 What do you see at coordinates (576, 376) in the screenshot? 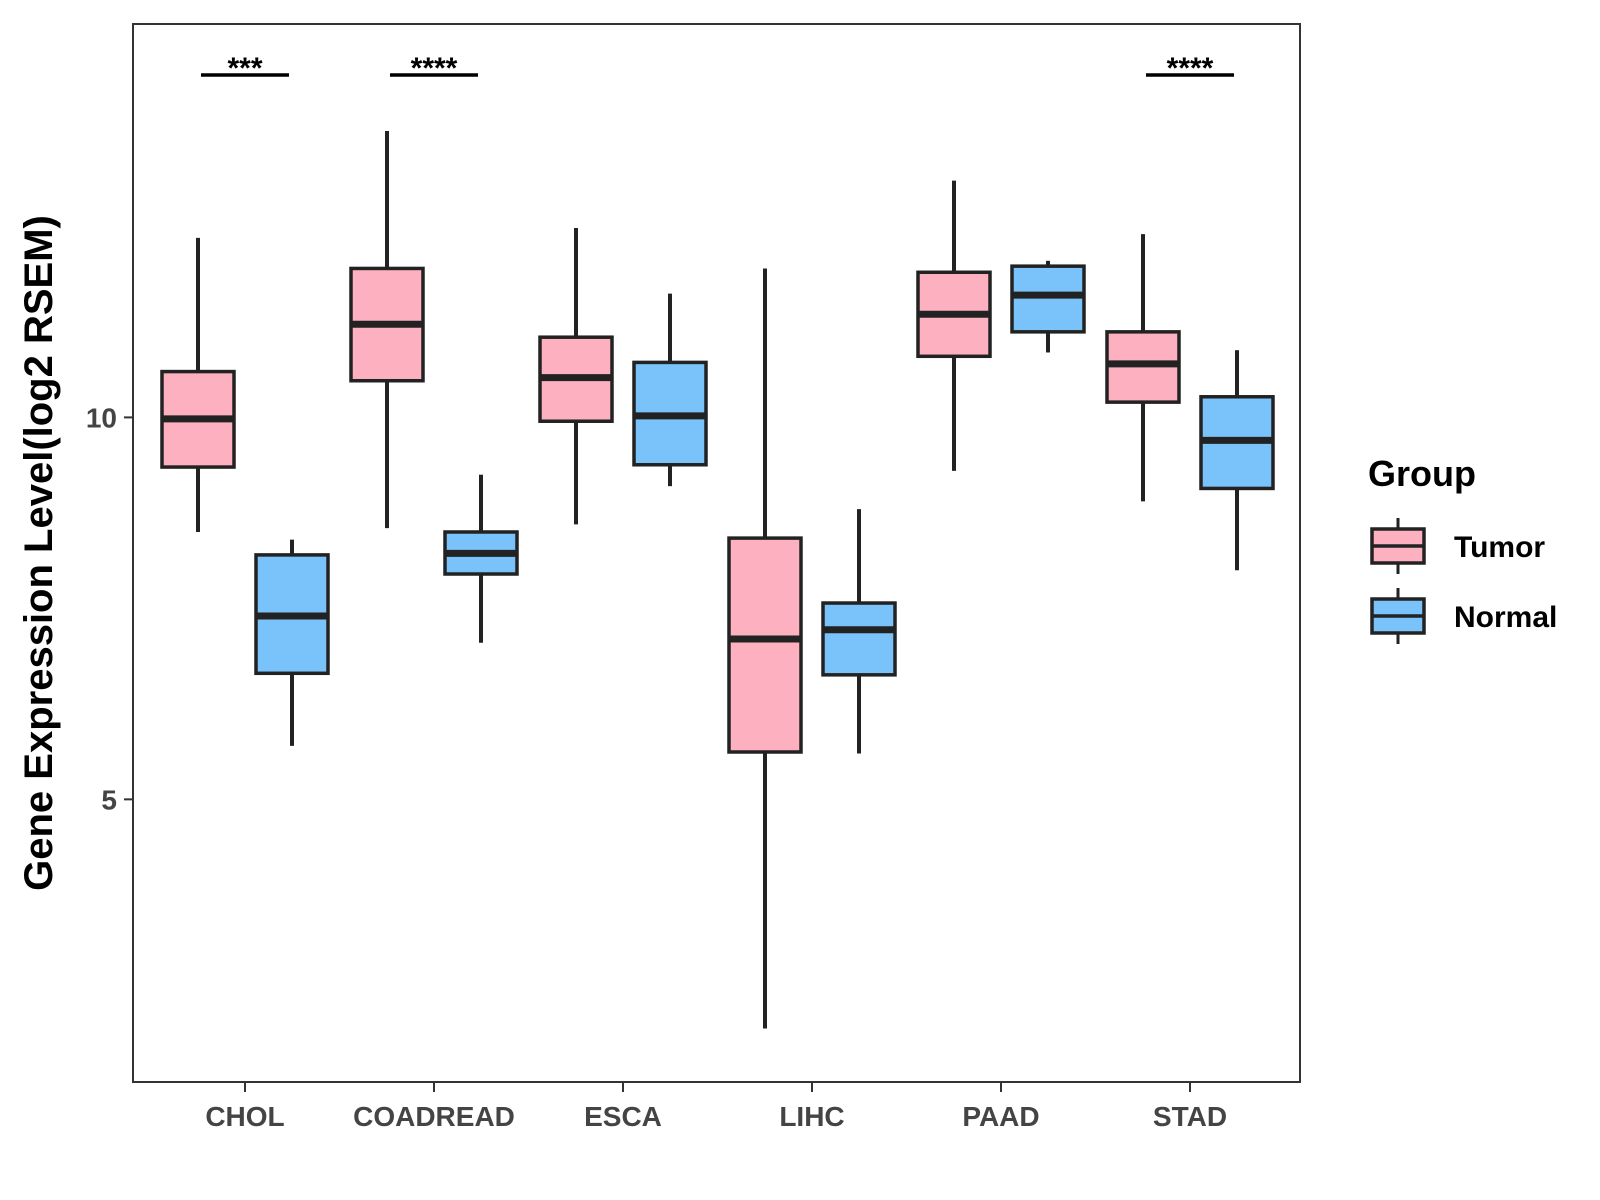
I see `box-tumor-esca` at bounding box center [576, 376].